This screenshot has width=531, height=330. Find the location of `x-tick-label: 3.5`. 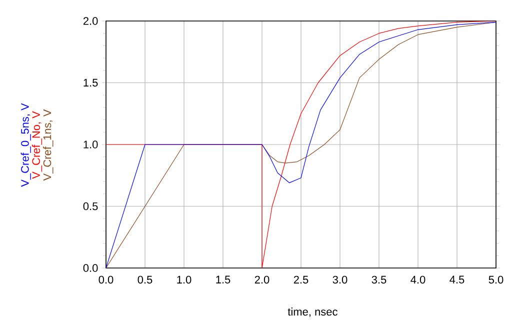

x-tick-label: 3.5 is located at coordinates (379, 280).